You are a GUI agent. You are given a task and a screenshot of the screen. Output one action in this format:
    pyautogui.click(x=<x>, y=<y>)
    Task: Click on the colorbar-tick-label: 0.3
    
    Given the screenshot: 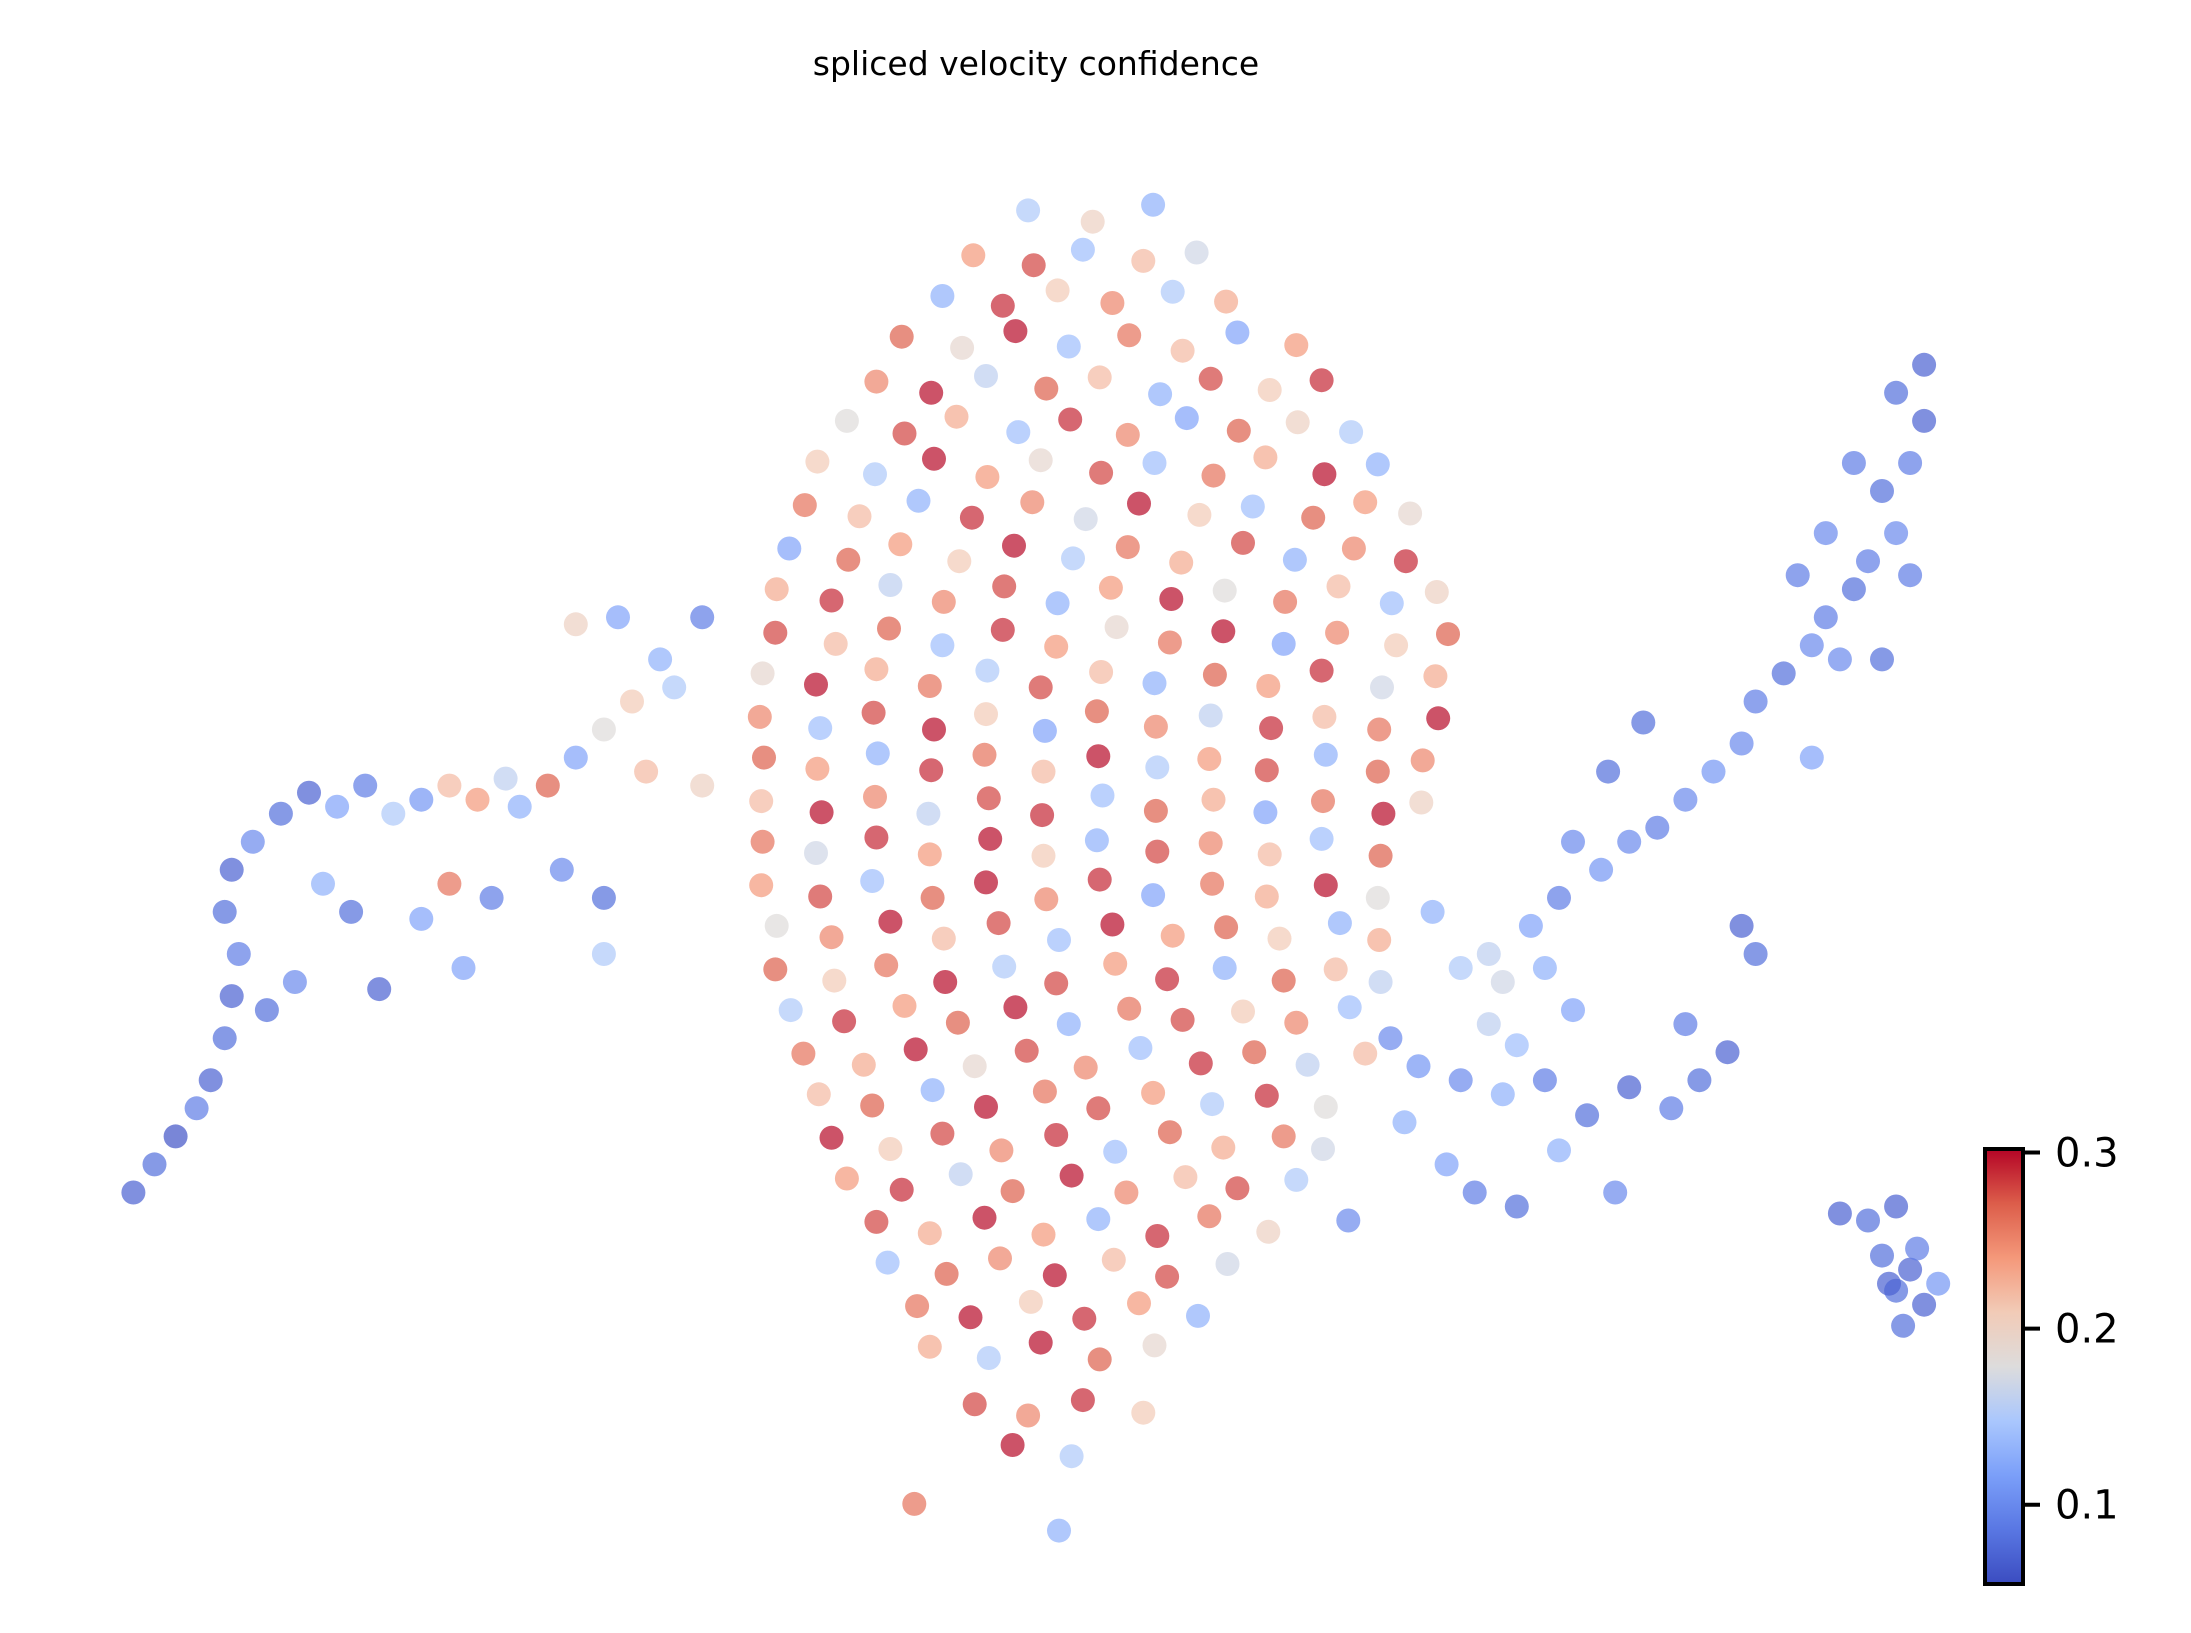 What is the action you would take?
    pyautogui.click(x=2087, y=1154)
    